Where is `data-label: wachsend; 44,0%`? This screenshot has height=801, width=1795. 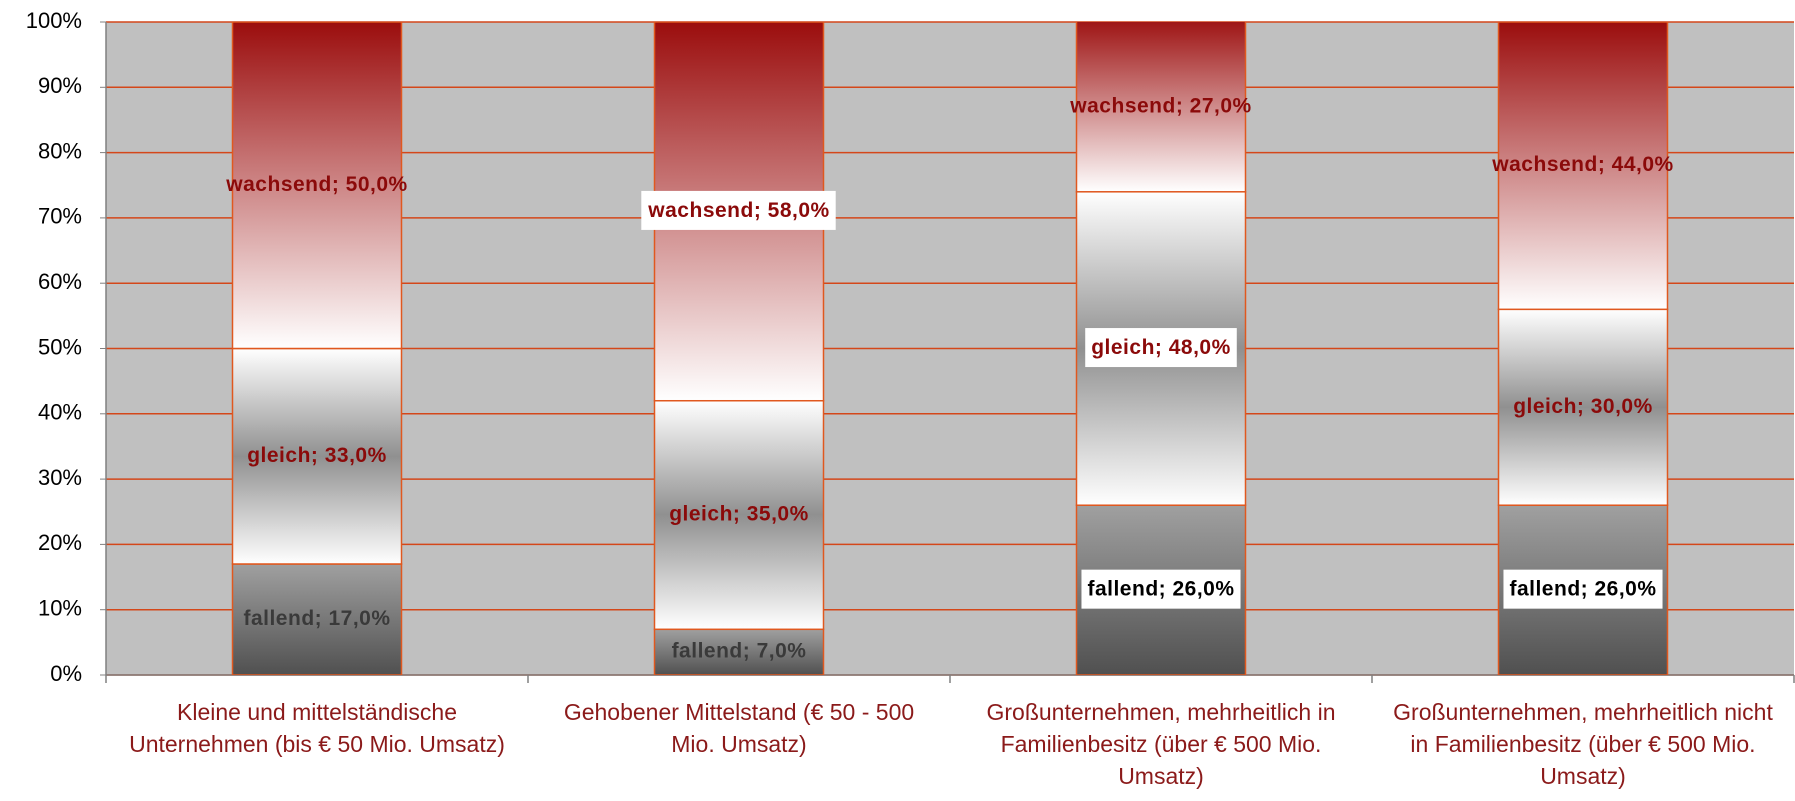
data-label: wachsend; 44,0% is located at coordinates (1582, 164).